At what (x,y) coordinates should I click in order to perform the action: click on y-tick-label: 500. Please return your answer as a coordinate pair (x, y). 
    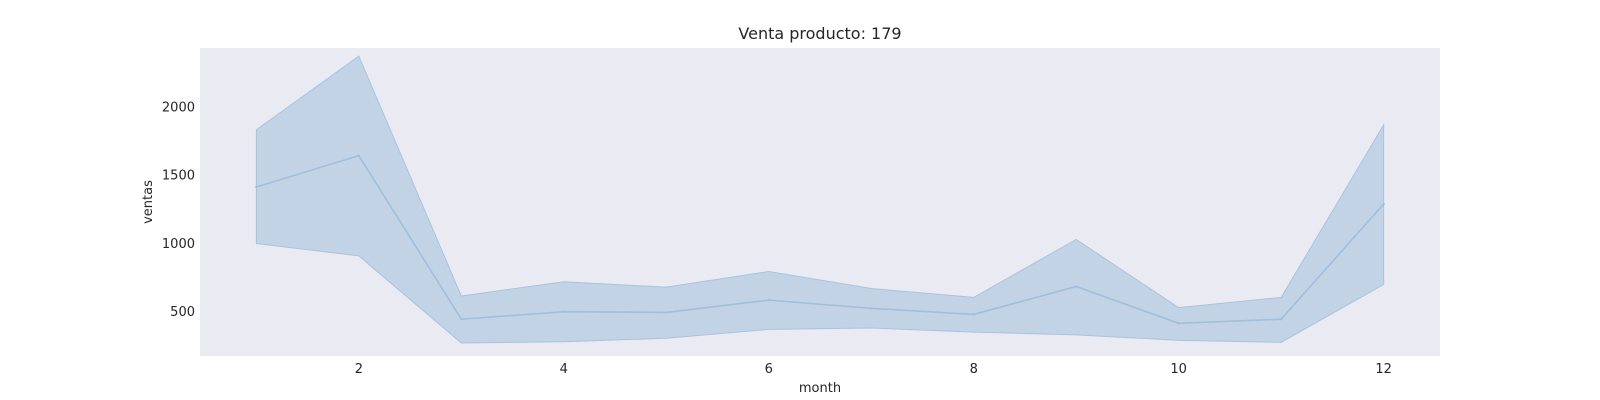
    Looking at the image, I should click on (182, 312).